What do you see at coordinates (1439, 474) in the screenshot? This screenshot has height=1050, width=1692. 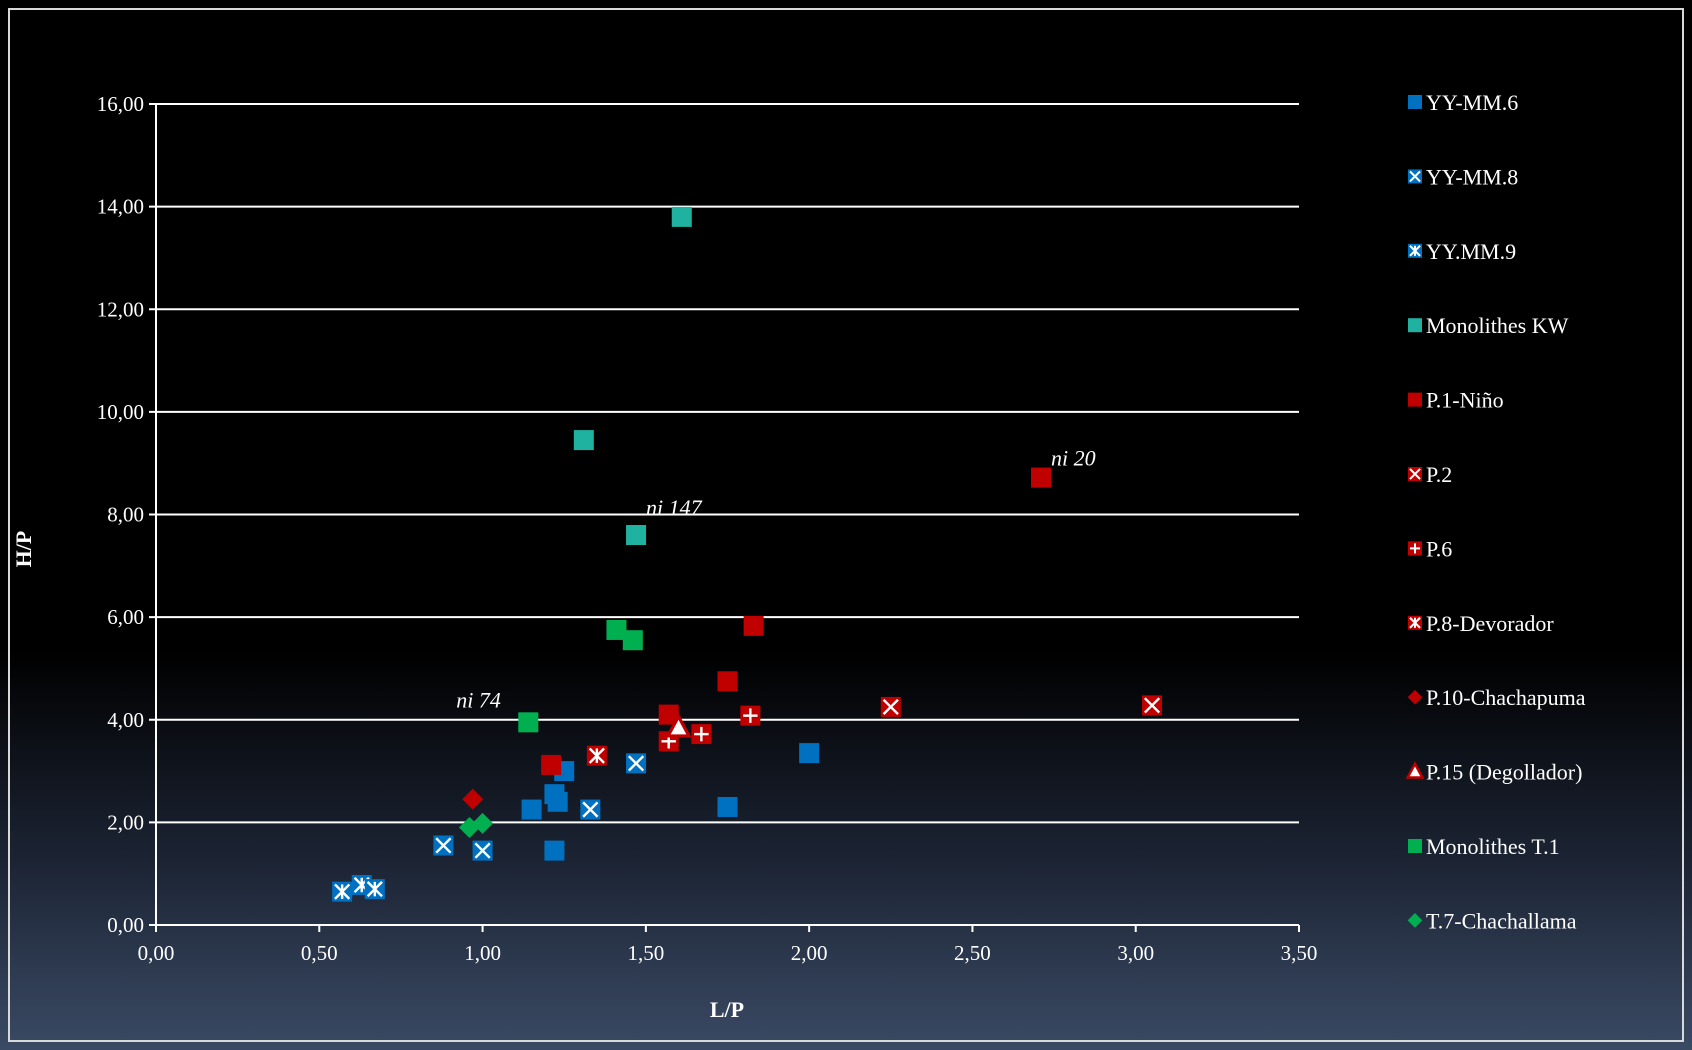 I see `legend-label: P.2` at bounding box center [1439, 474].